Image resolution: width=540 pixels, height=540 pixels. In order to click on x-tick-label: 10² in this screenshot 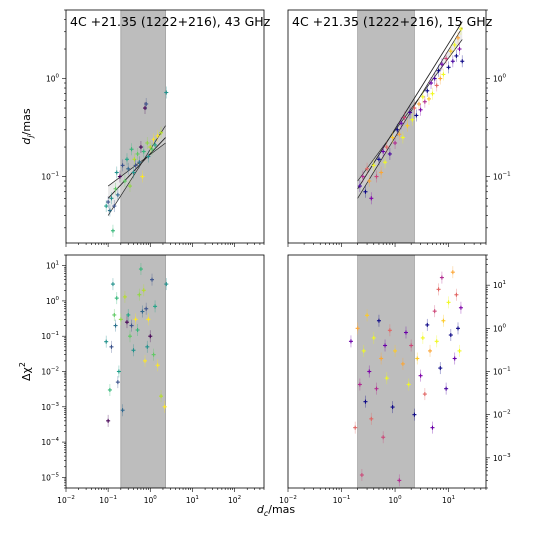, I will do `click(234, 500)`.